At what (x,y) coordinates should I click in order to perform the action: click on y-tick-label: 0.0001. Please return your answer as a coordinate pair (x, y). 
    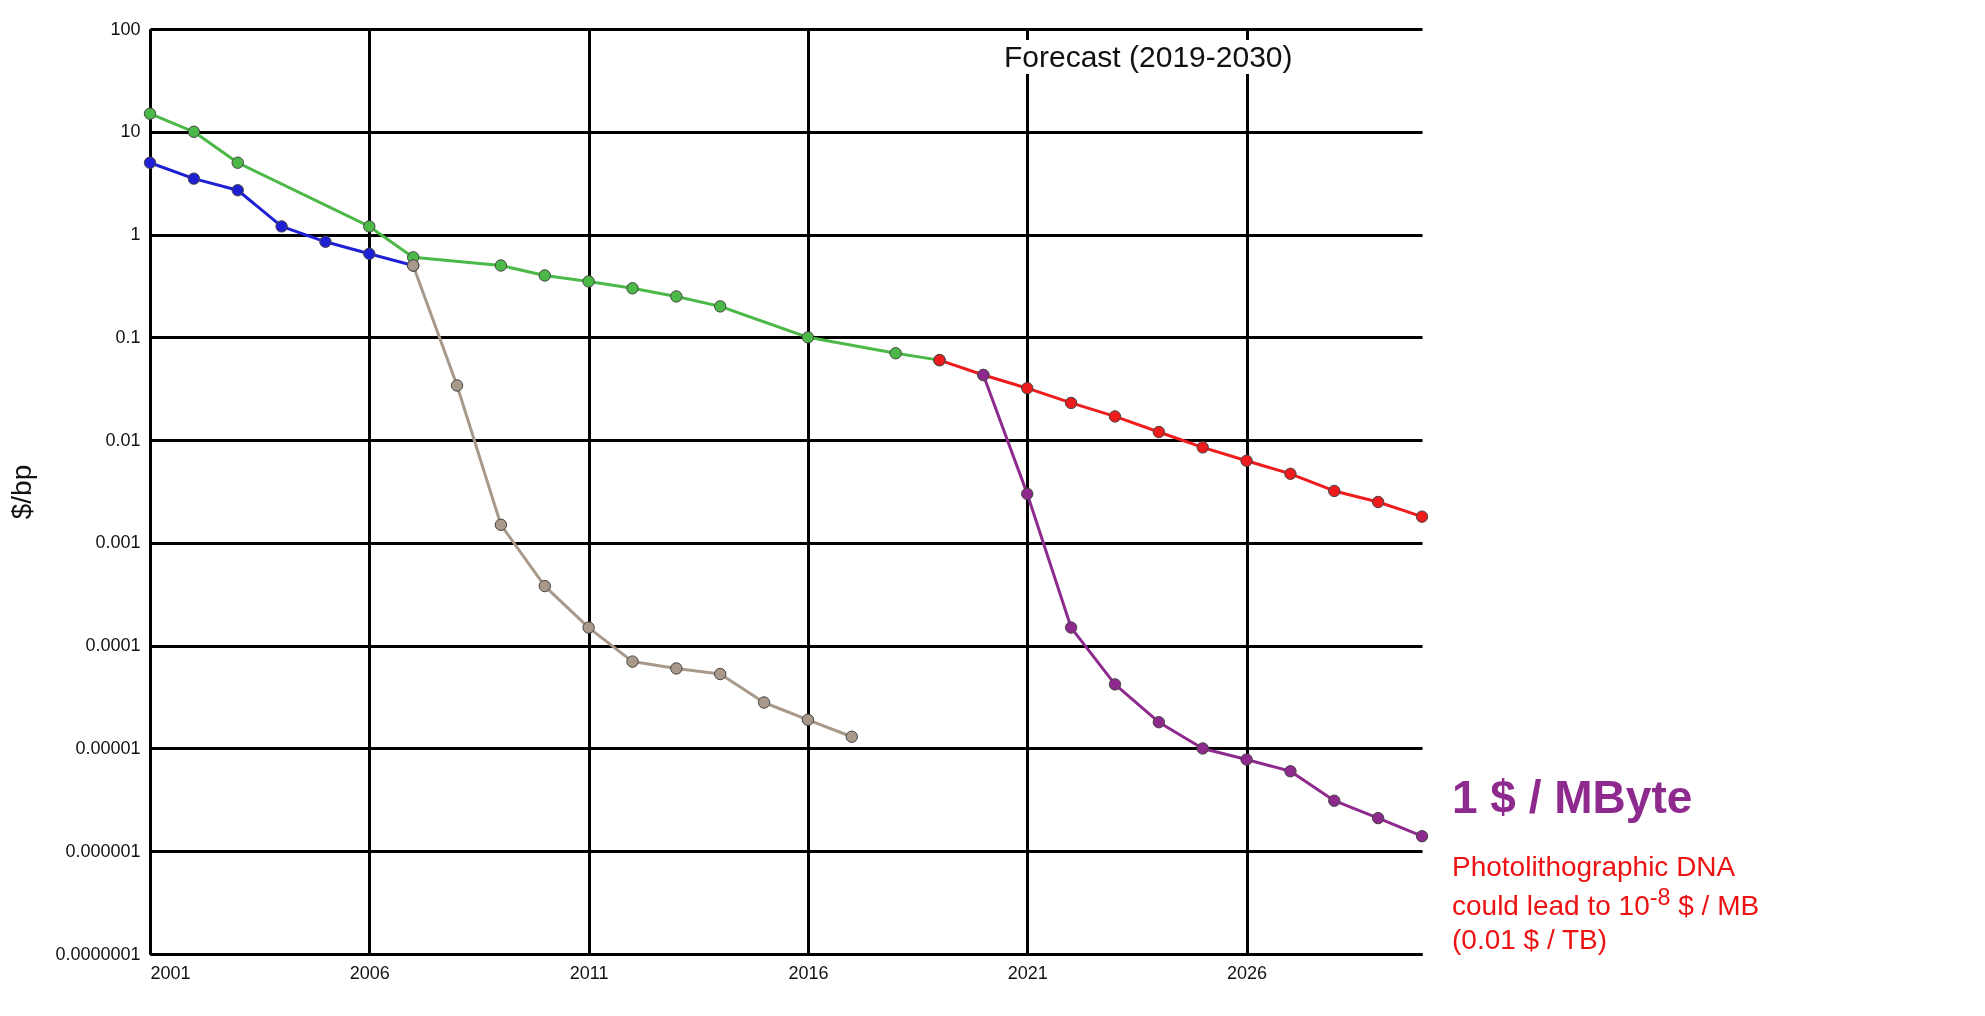
    Looking at the image, I should click on (113, 645).